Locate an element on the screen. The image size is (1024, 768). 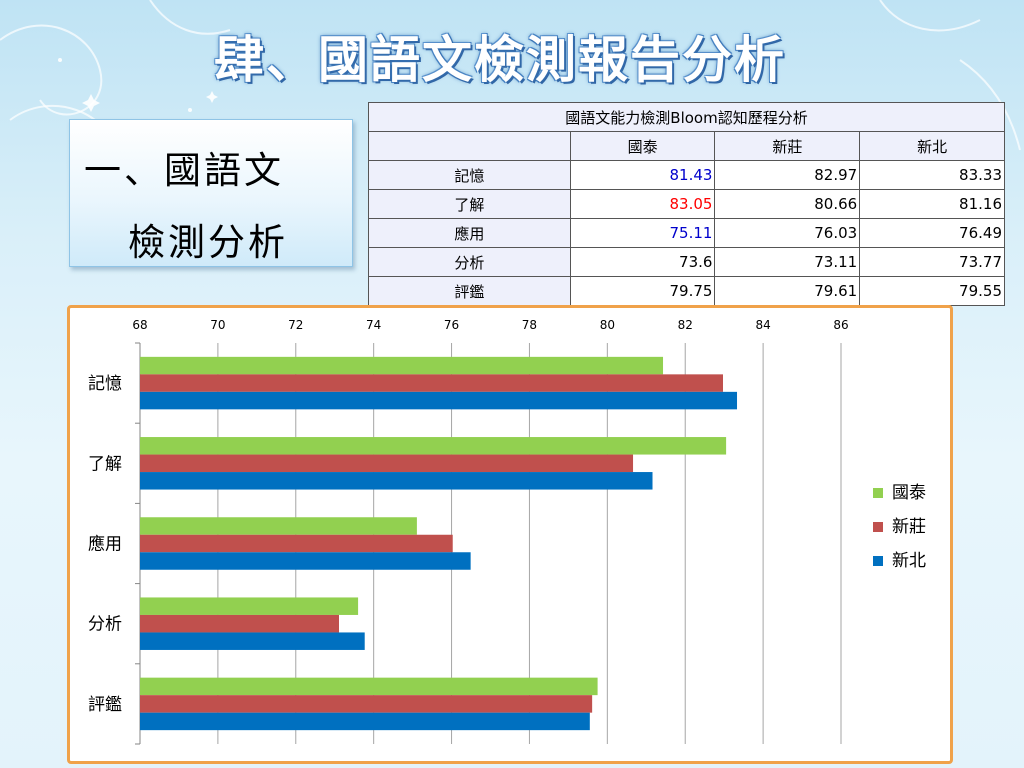
row-label: 評鑑 is located at coordinates (469, 291).